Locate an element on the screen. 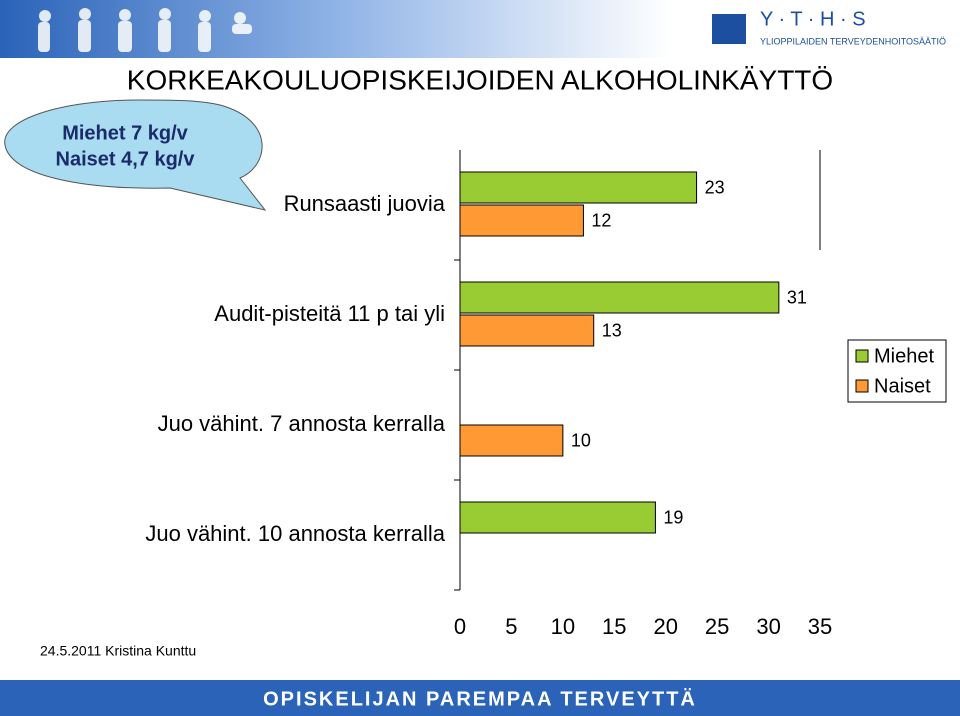 This screenshot has height=716, width=960. logo-subtitle: YLIOPPILAIDEN TERVEYDENHOITOSÄÄTIÖ is located at coordinates (853, 41).